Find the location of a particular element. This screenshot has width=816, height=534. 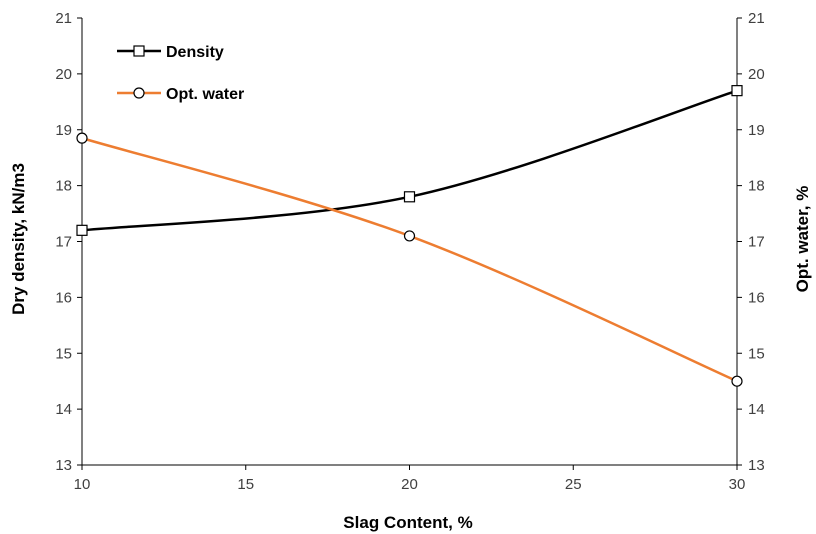

y2-tick-label: 17 is located at coordinates (756, 242).